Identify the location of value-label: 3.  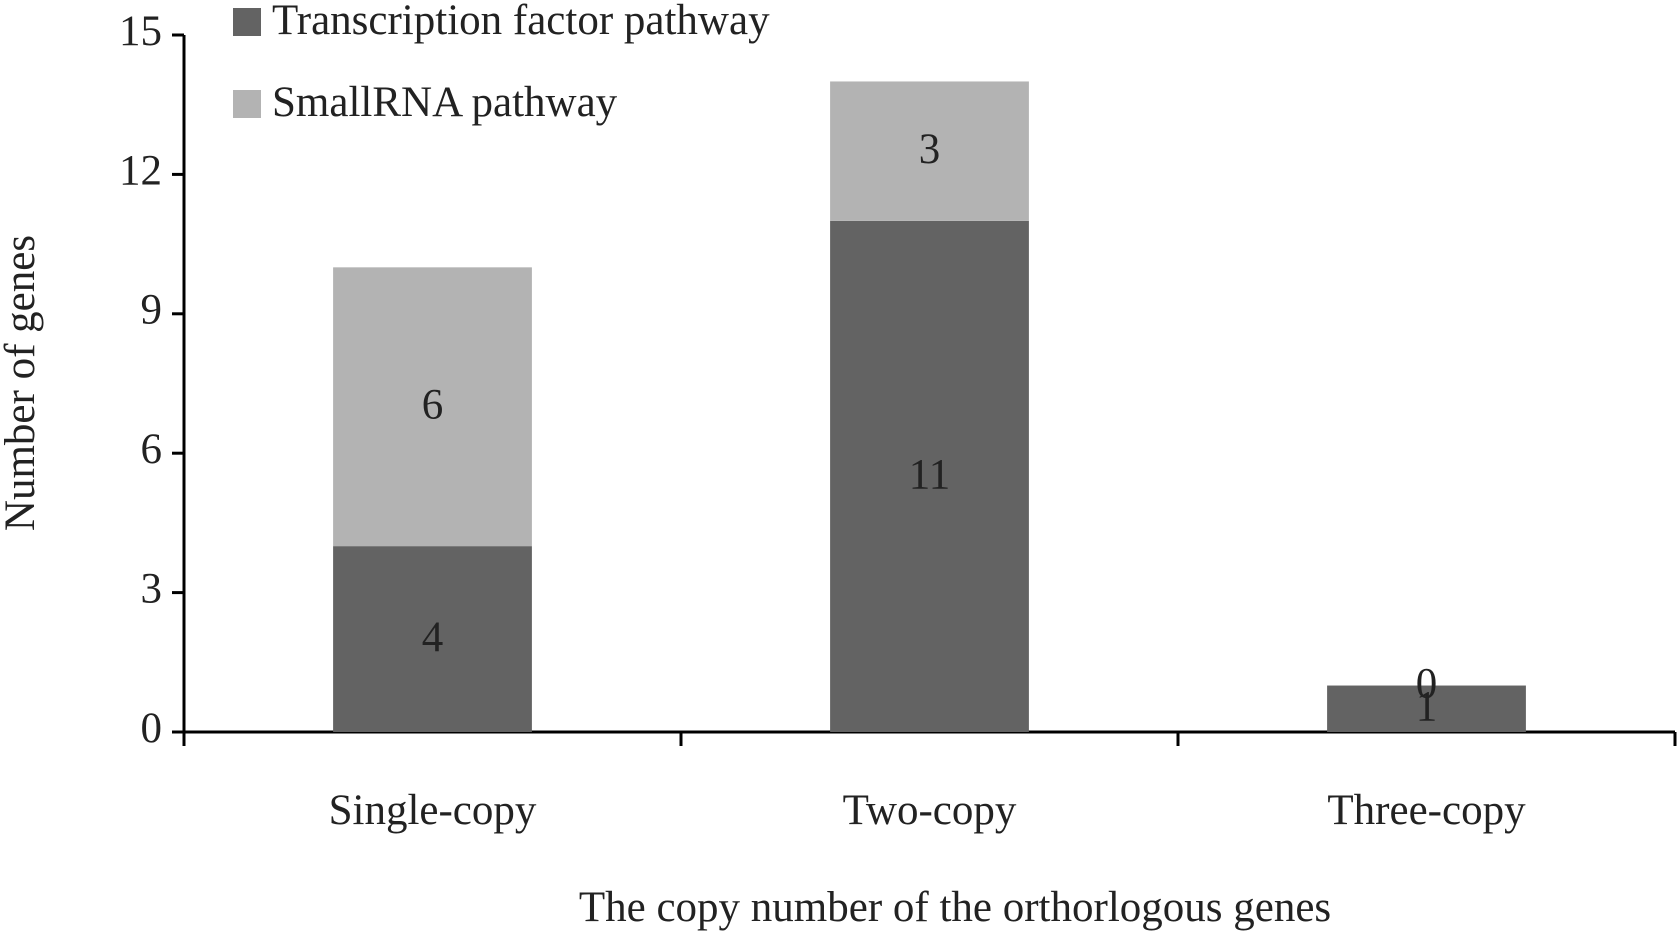
(930, 149).